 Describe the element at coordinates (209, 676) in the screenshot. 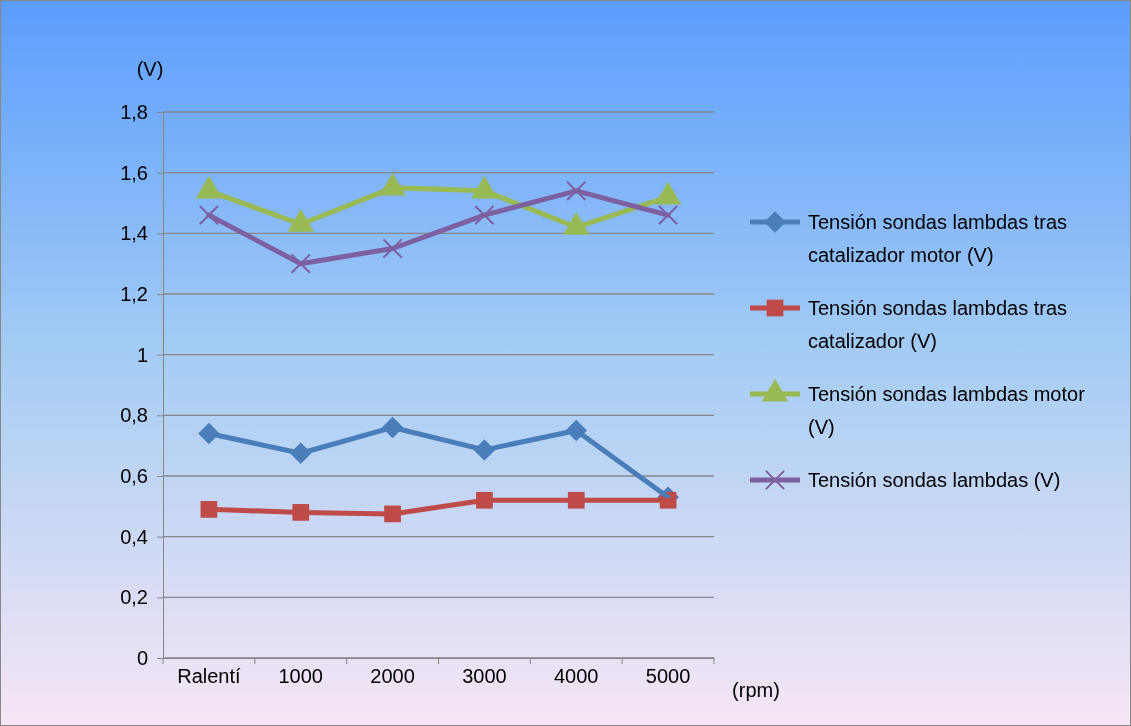

I see `x-tick-label: Ralentí` at that location.